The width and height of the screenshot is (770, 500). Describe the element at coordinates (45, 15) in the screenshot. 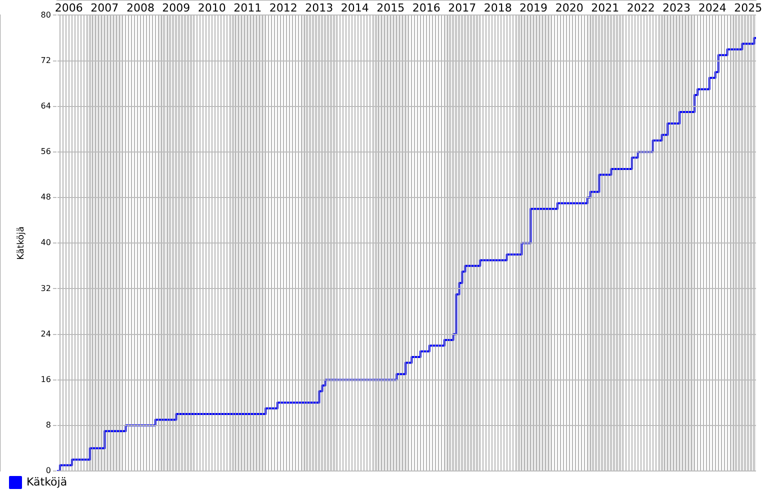

I see `y-tick-label: 80` at that location.